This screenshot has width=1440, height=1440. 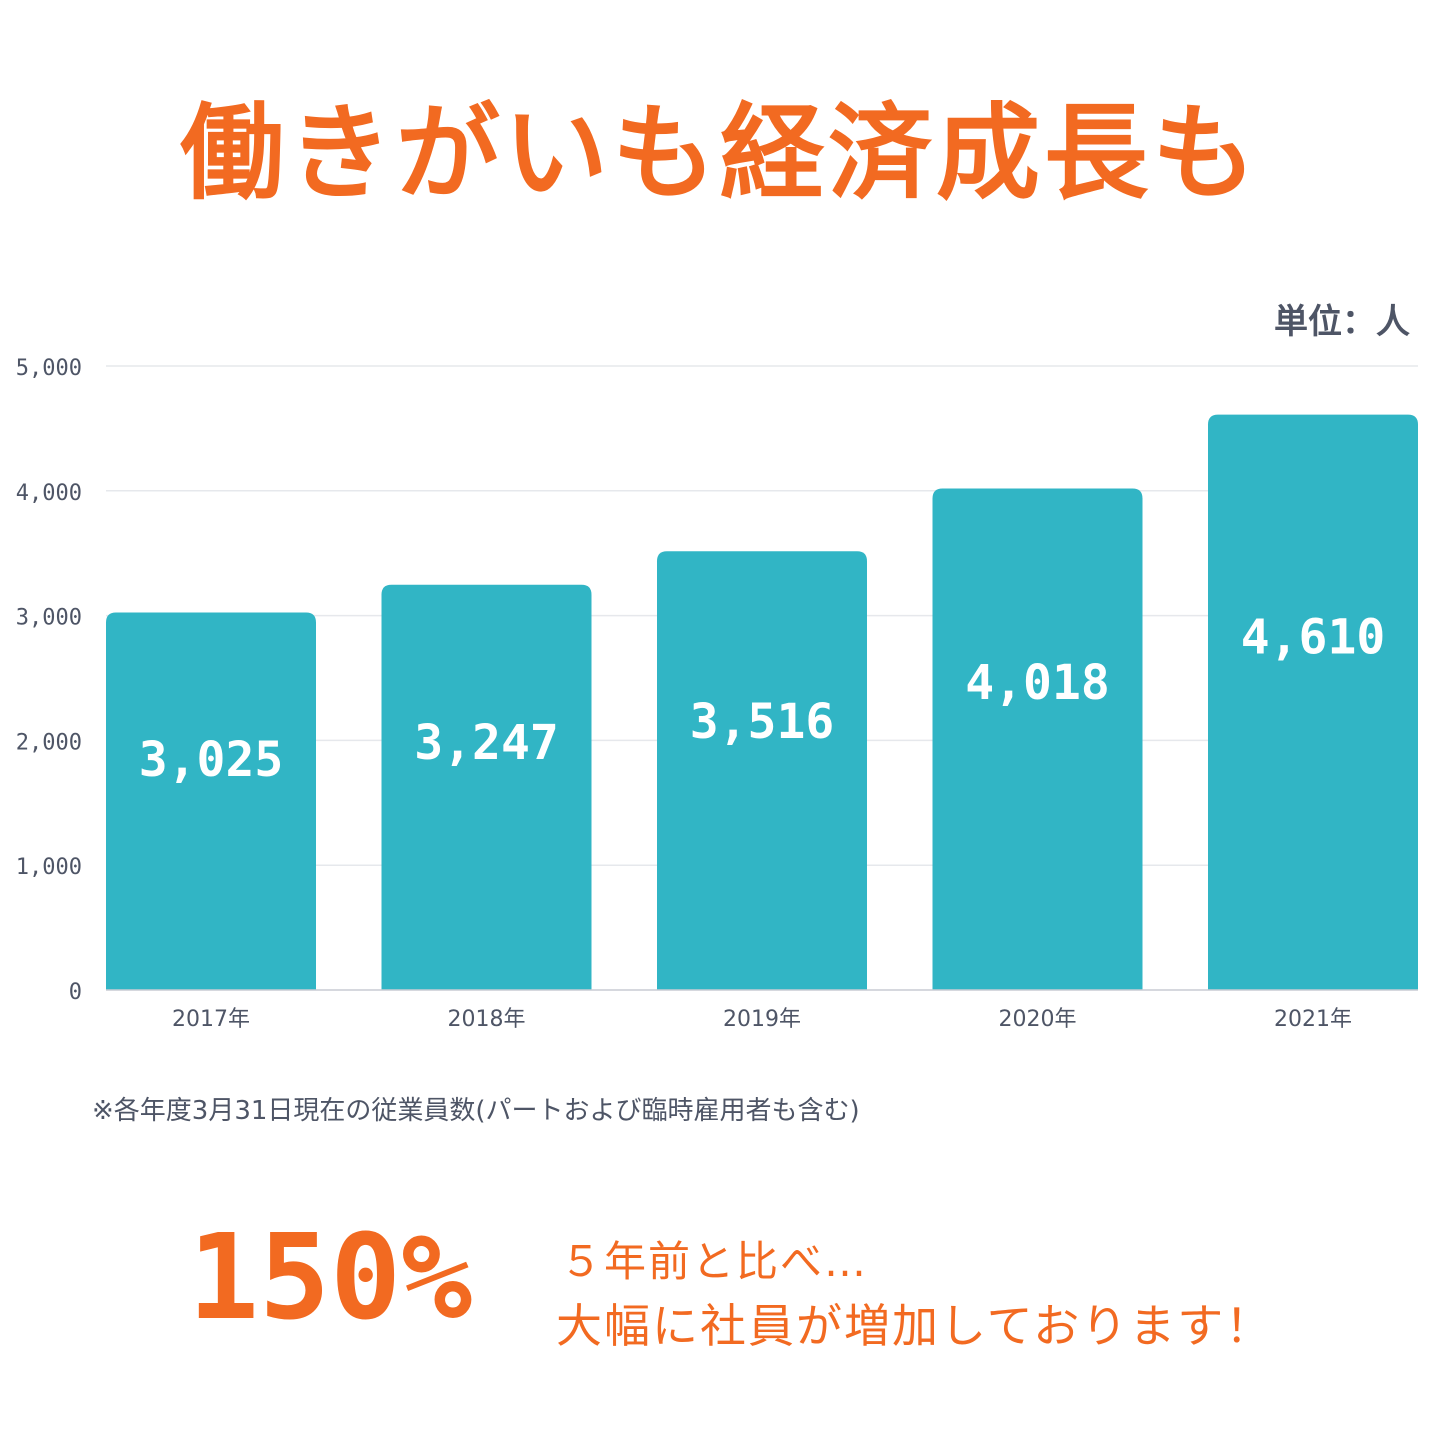 I want to click on y-tick-label: 0, so click(x=75, y=992).